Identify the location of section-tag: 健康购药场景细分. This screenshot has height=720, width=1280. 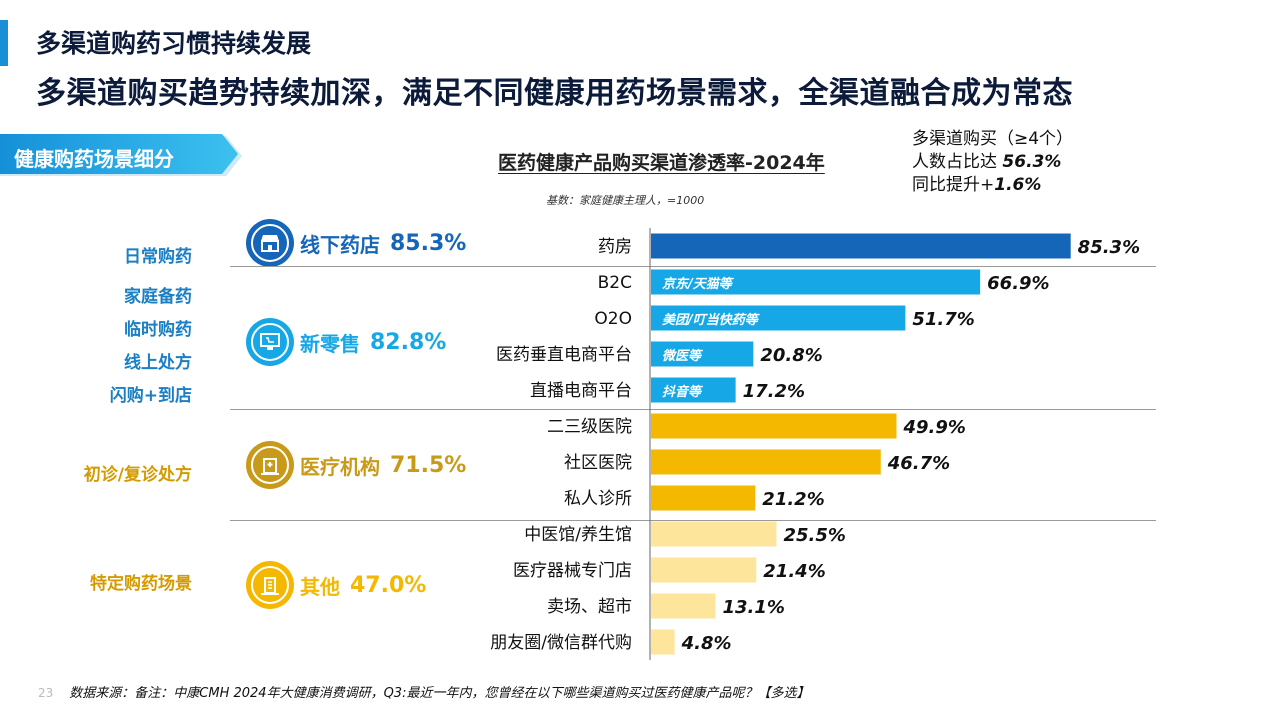
(122, 156).